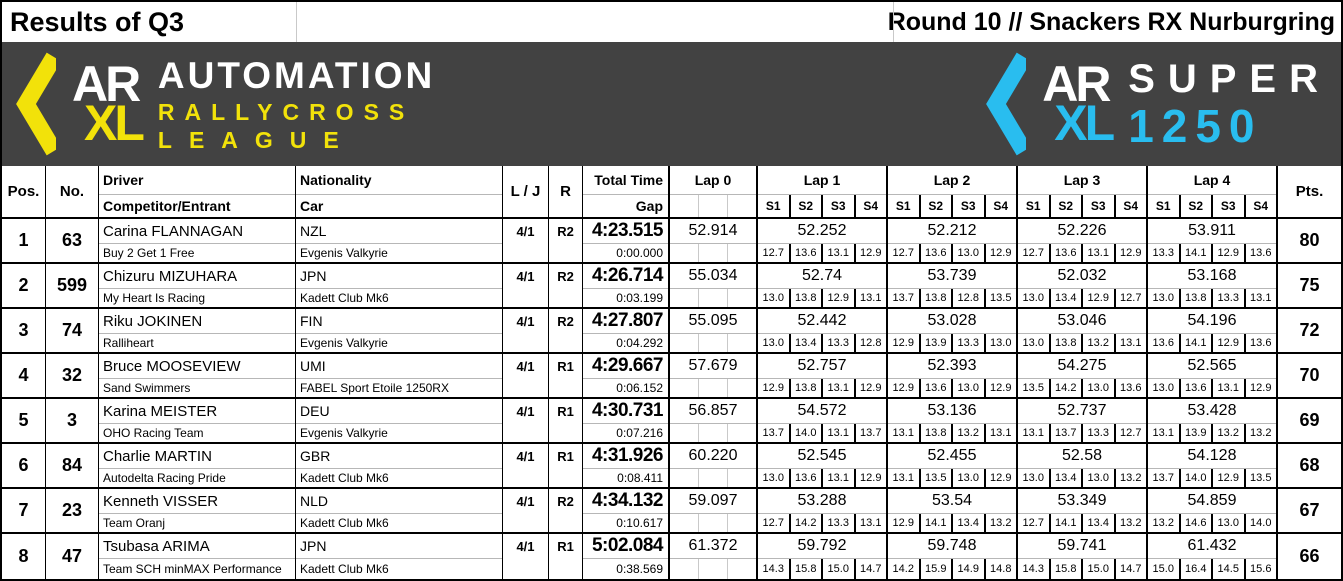  Describe the element at coordinates (823, 191) in the screenshot. I see `header-lap1: Lap 1 S1 S2 S3 S4` at that location.